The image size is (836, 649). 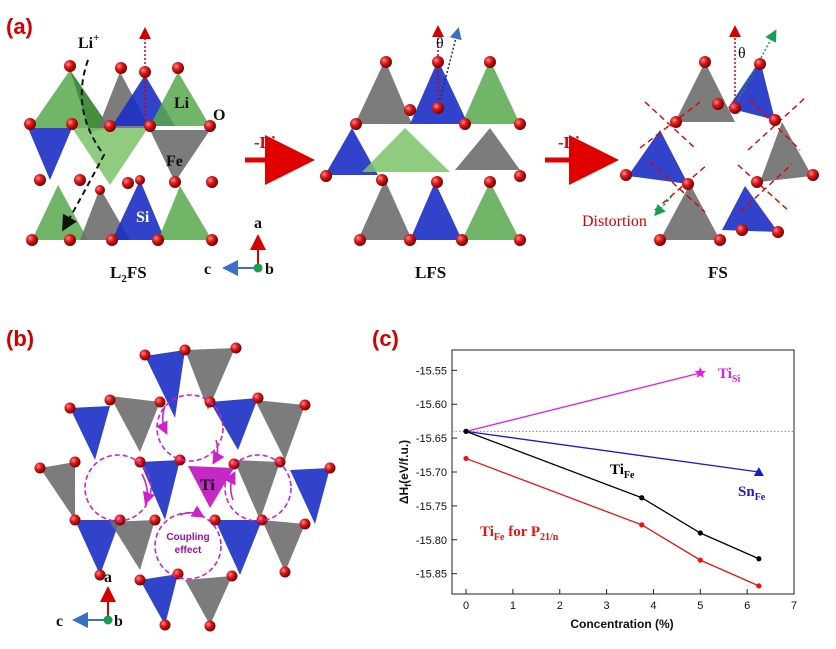 I want to click on axis-a-label-b: a, so click(x=108, y=577).